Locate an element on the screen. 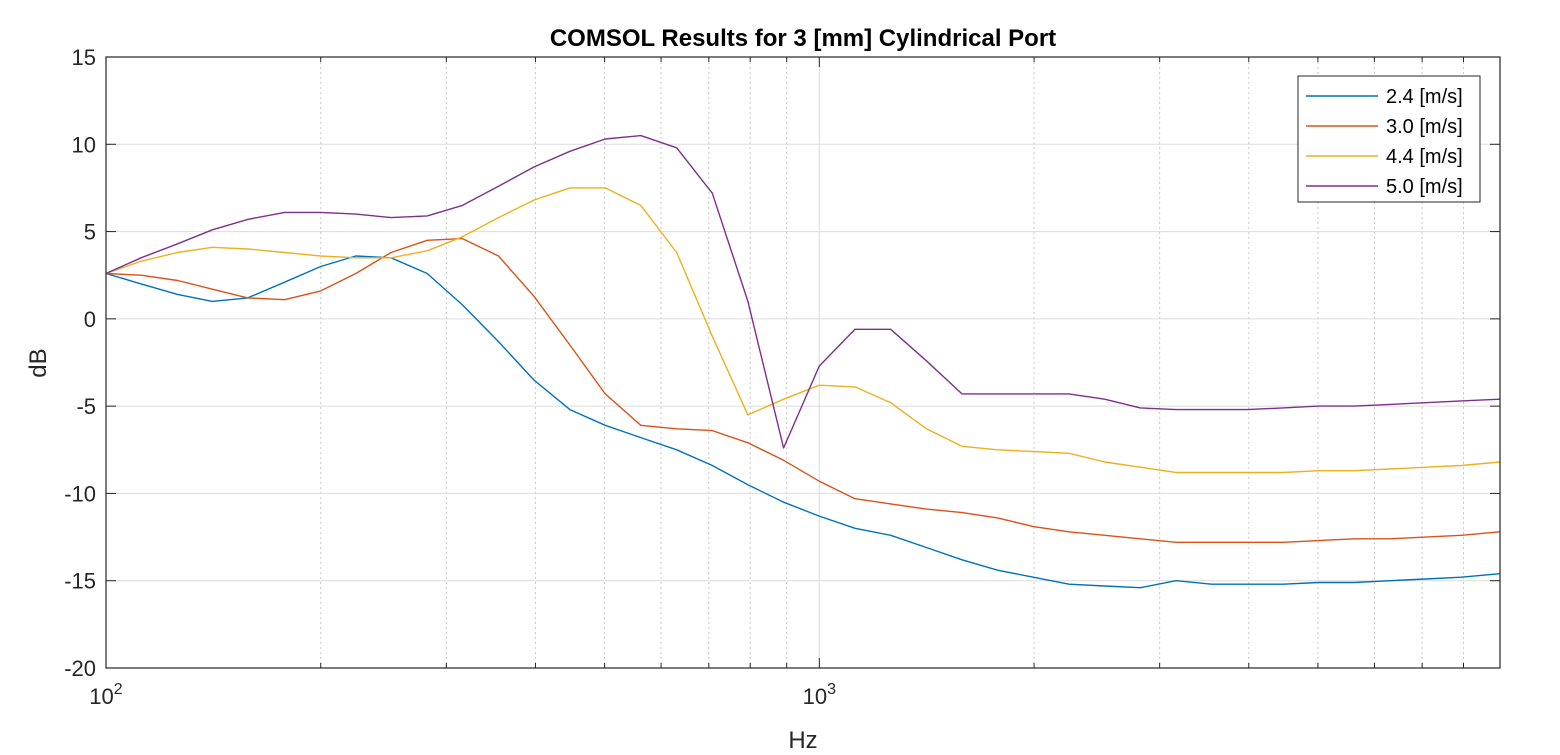  y-axis-title: dB is located at coordinates (38, 362).